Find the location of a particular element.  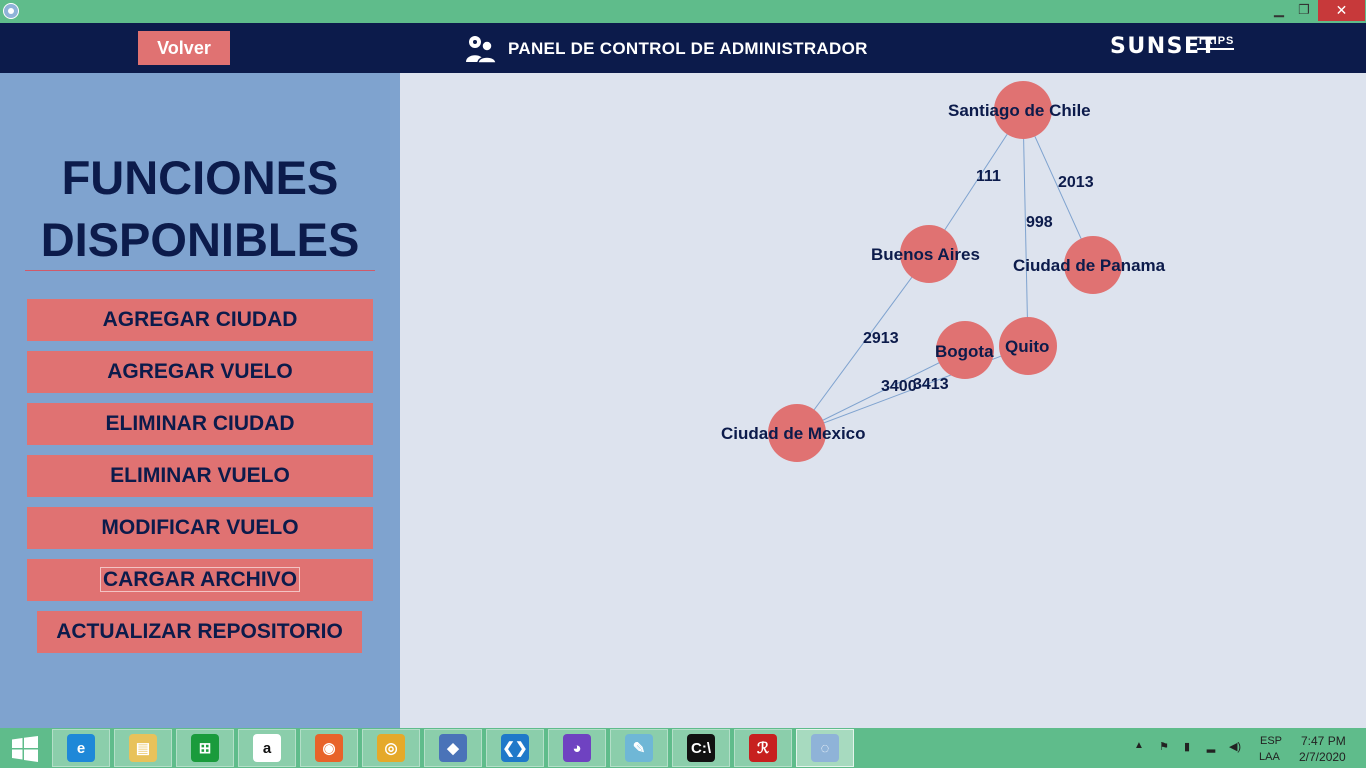

acrobat-reader-icon: ℛ is located at coordinates (763, 748).